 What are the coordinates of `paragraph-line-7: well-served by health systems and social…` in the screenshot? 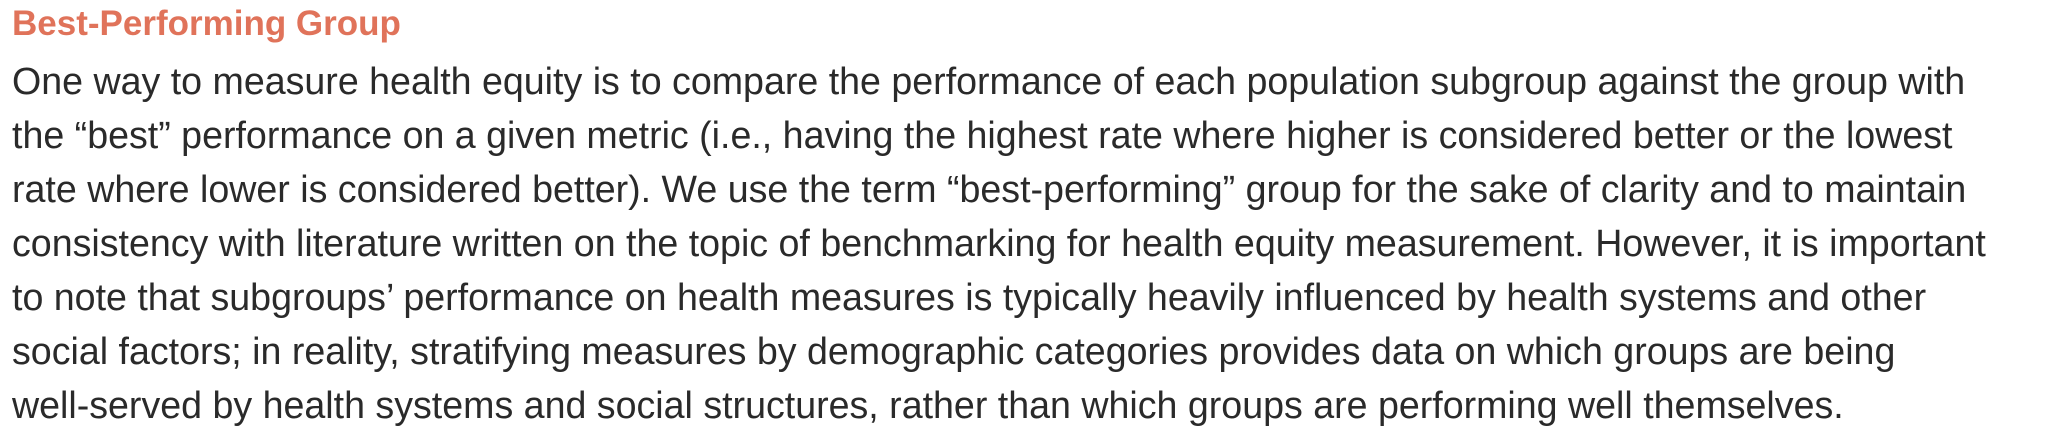 It's located at (928, 405).